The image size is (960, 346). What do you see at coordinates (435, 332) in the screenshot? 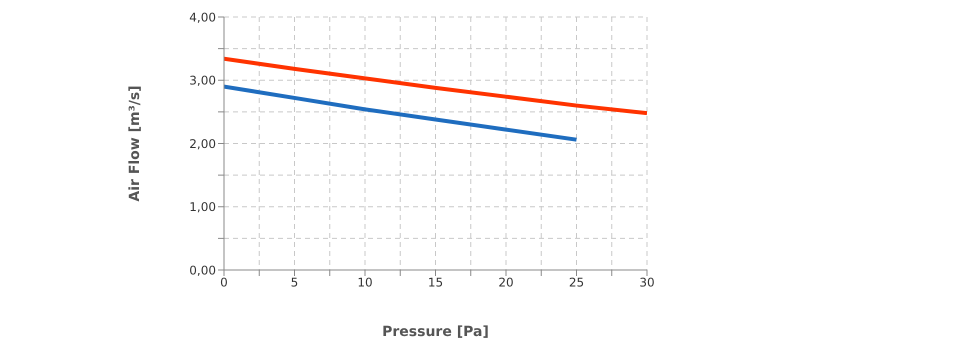
I see `x-axis-title: Pressure [Pa]` at bounding box center [435, 332].